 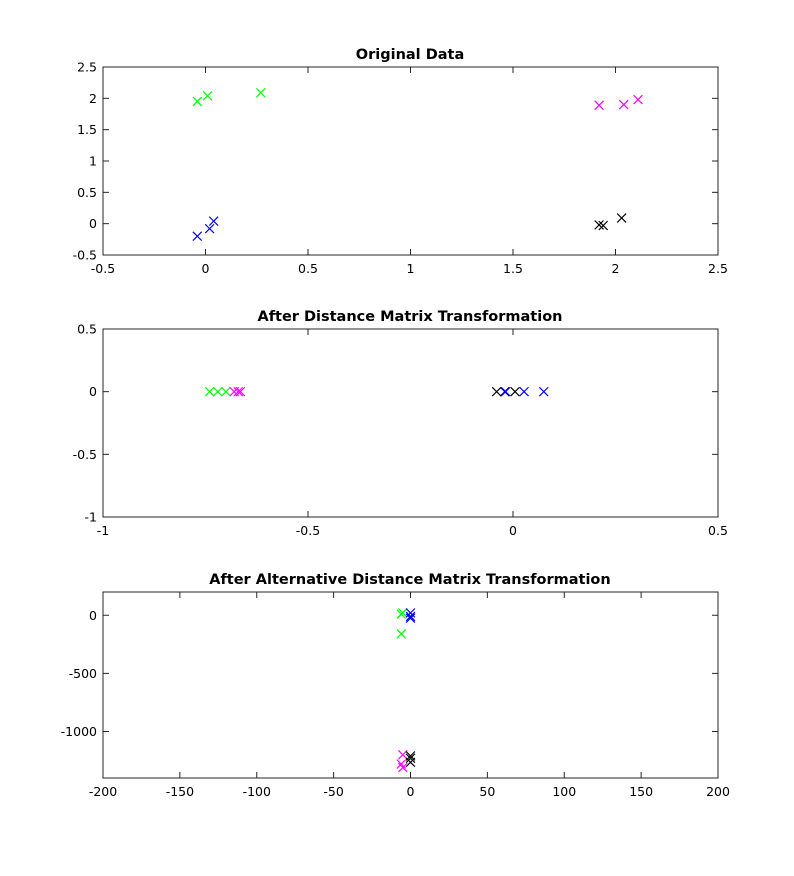 What do you see at coordinates (83, 673) in the screenshot?
I see `y-tick-label: -500` at bounding box center [83, 673].